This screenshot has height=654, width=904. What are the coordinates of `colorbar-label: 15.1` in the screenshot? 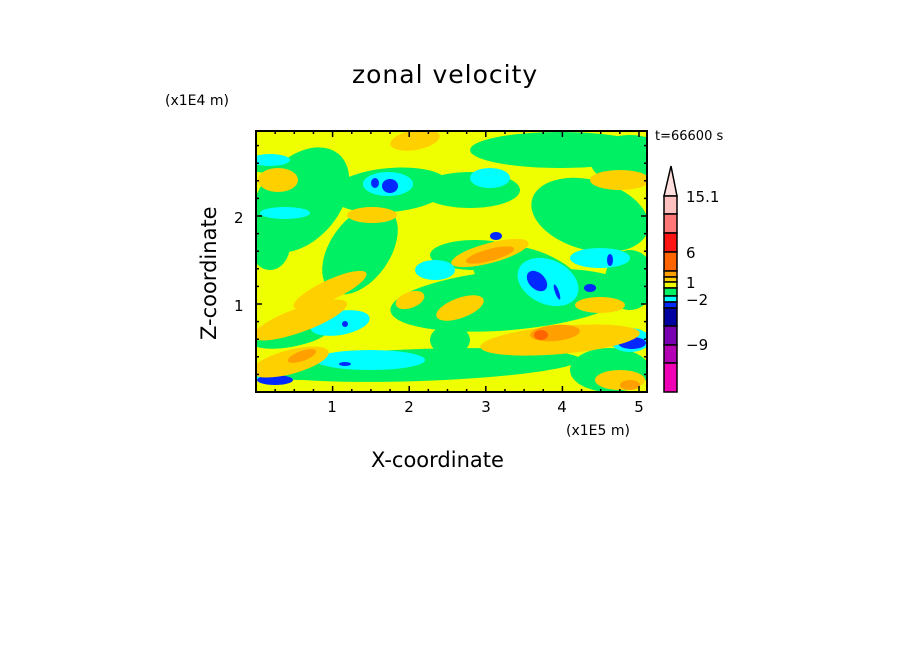 It's located at (703, 197).